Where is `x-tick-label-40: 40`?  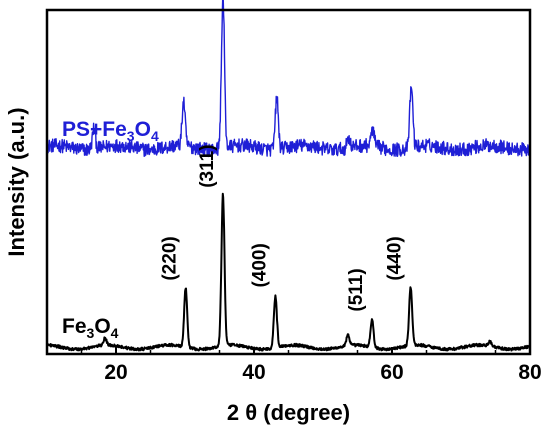
x-tick-label-40: 40 is located at coordinates (253, 372).